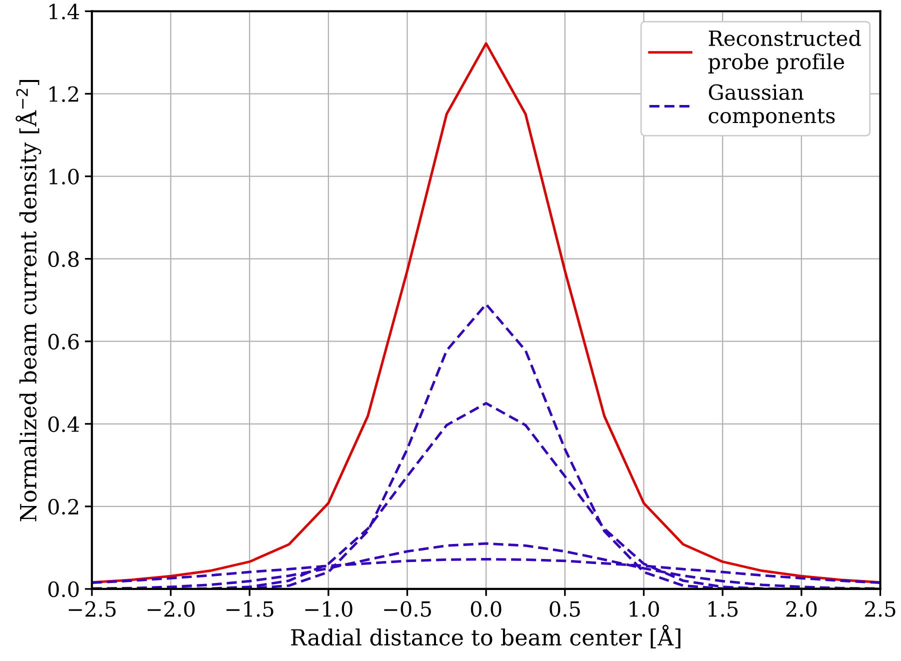 This screenshot has height=661, width=901. What do you see at coordinates (63, 342) in the screenshot?
I see `y-tick-label: 0.6` at bounding box center [63, 342].